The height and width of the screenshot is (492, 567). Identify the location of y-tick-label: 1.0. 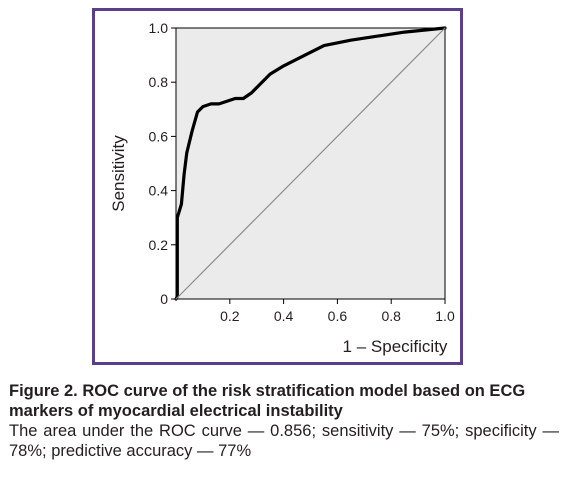
(159, 28).